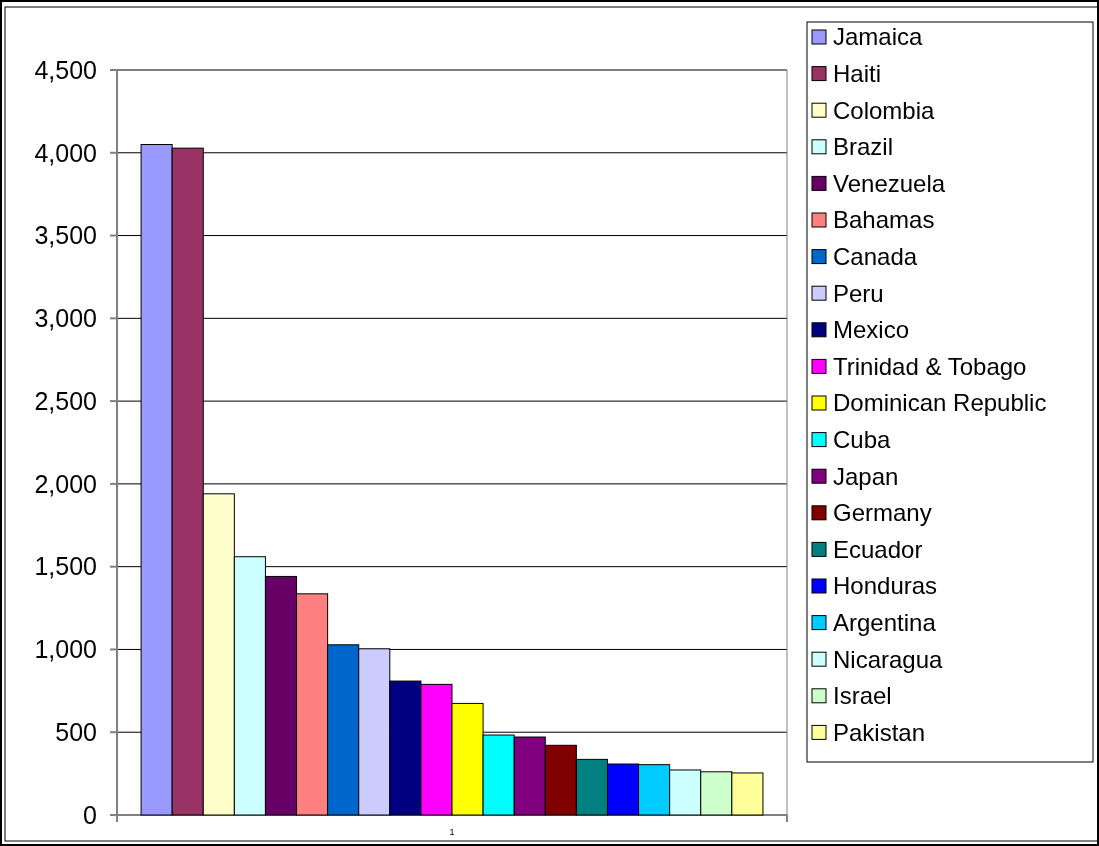 This screenshot has width=1099, height=846. What do you see at coordinates (889, 183) in the screenshot?
I see `legend-label: Venezuela` at bounding box center [889, 183].